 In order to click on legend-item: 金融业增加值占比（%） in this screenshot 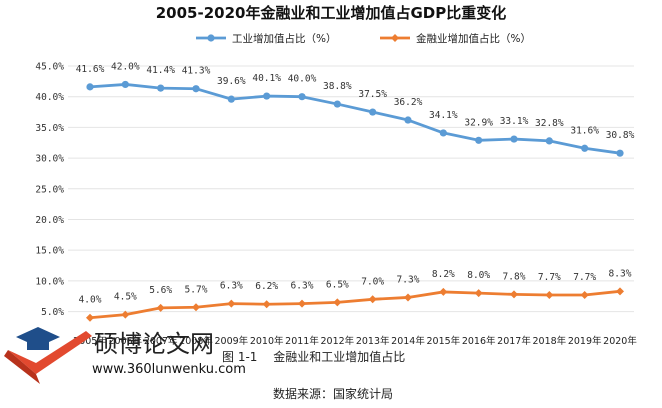, I will do `click(455, 38)`.